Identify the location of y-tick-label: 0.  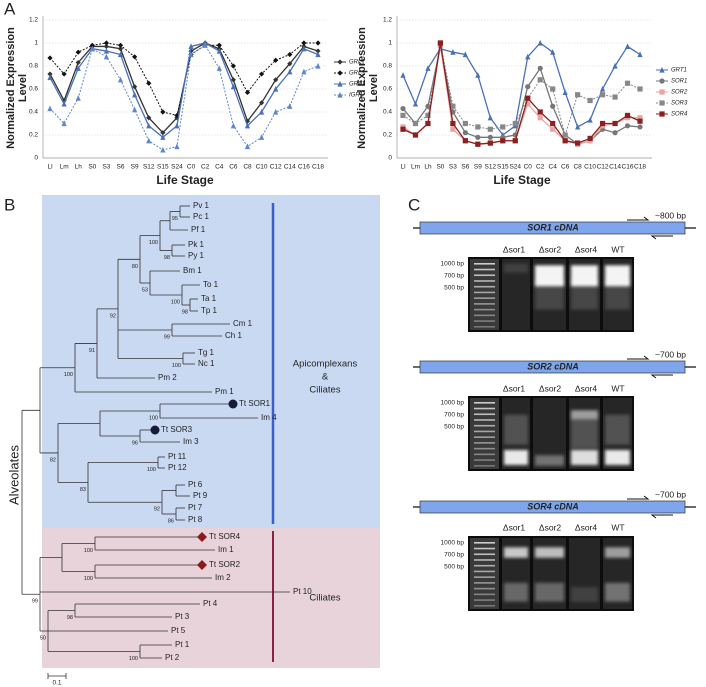
(390, 158).